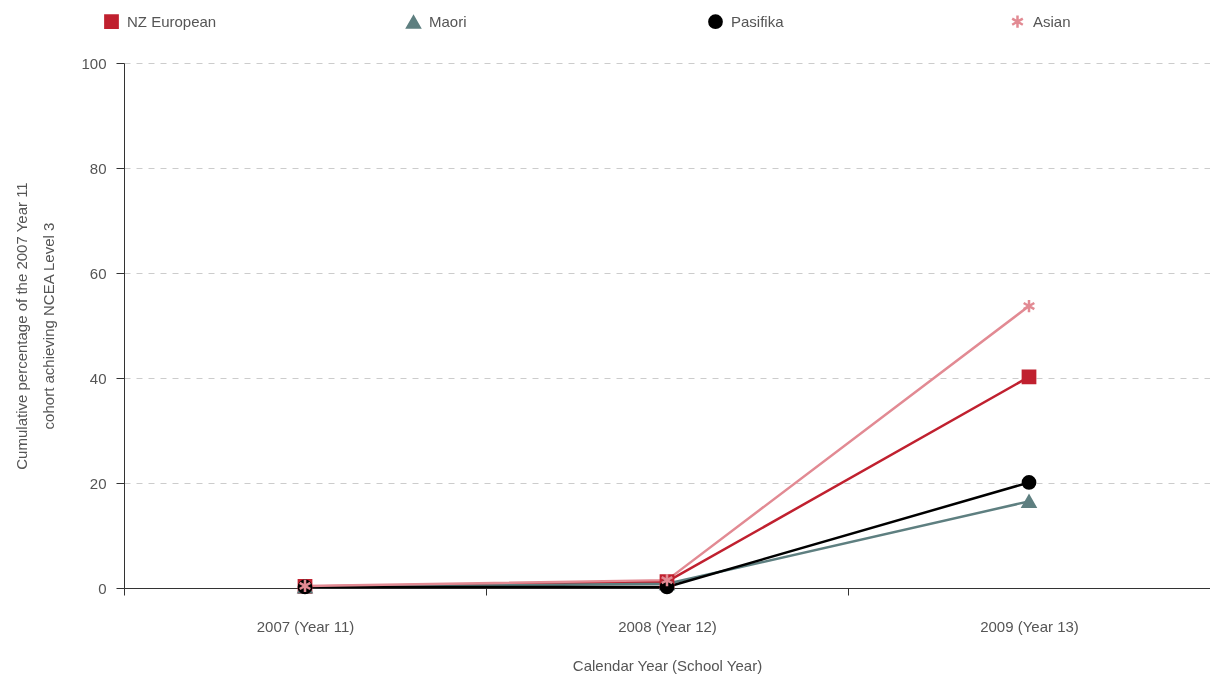  Describe the element at coordinates (98, 168) in the screenshot. I see `y-tick-label: 80` at that location.